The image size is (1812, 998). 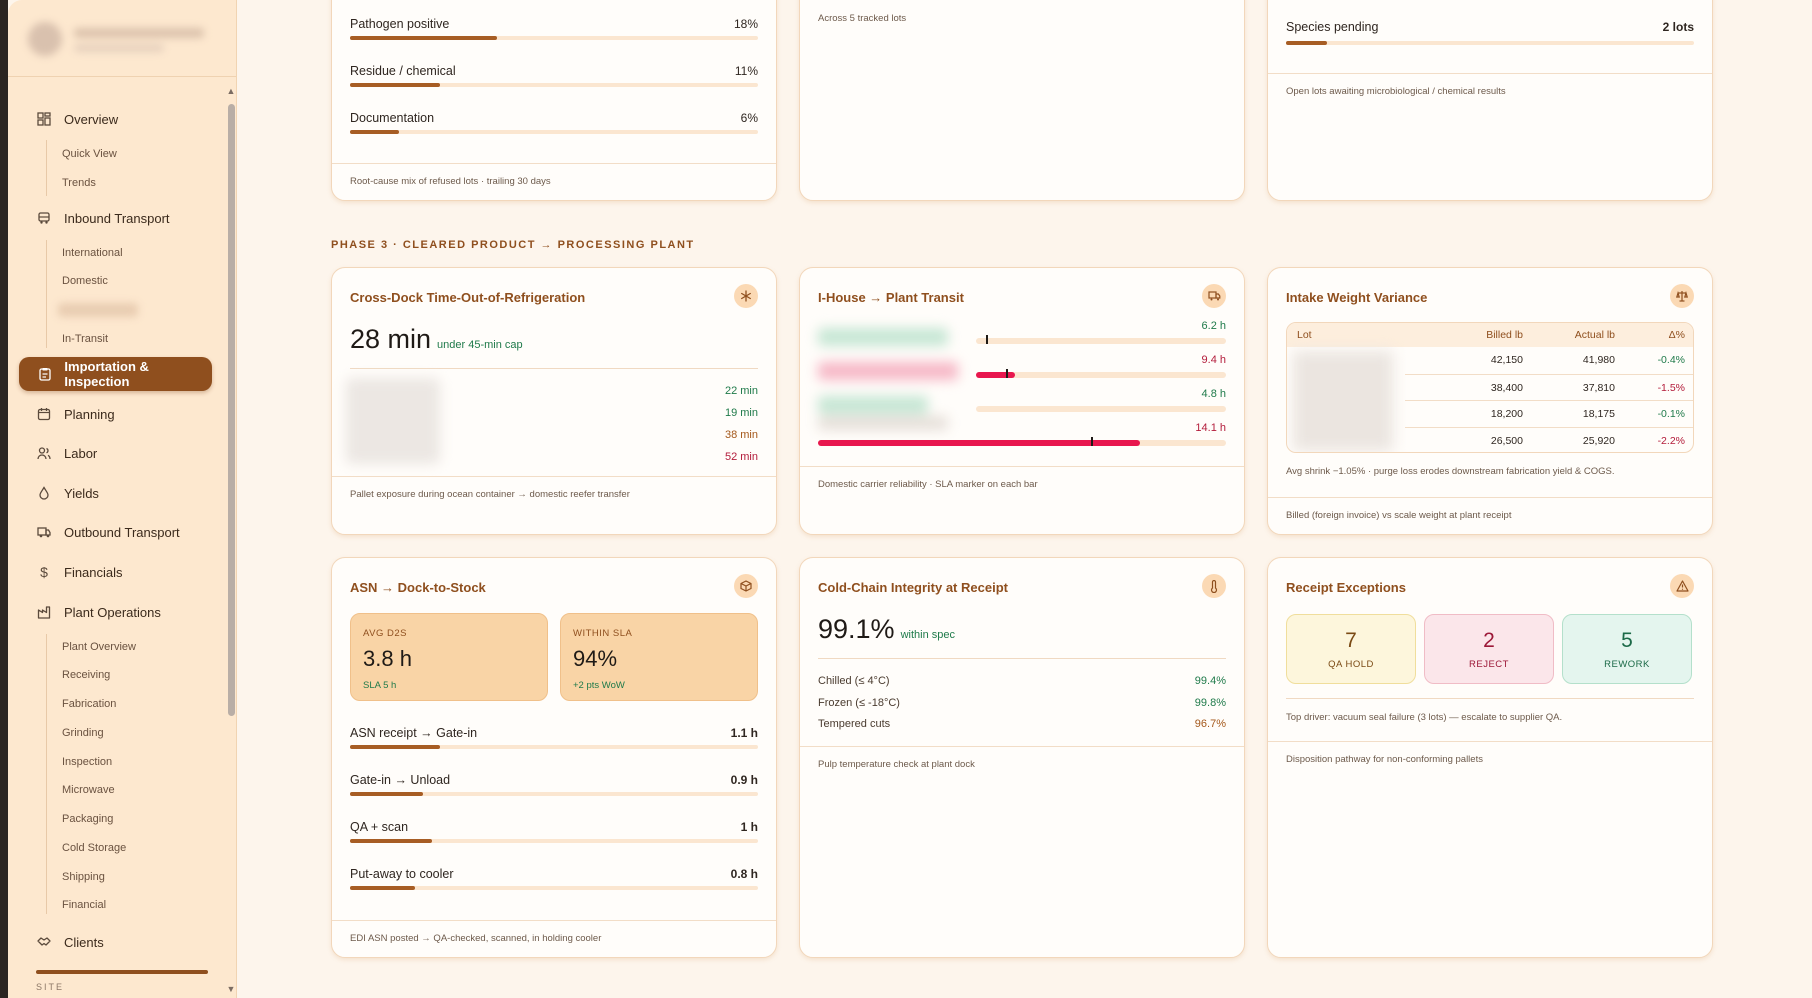 What do you see at coordinates (746, 296) in the screenshot?
I see `snowflake-icon` at bounding box center [746, 296].